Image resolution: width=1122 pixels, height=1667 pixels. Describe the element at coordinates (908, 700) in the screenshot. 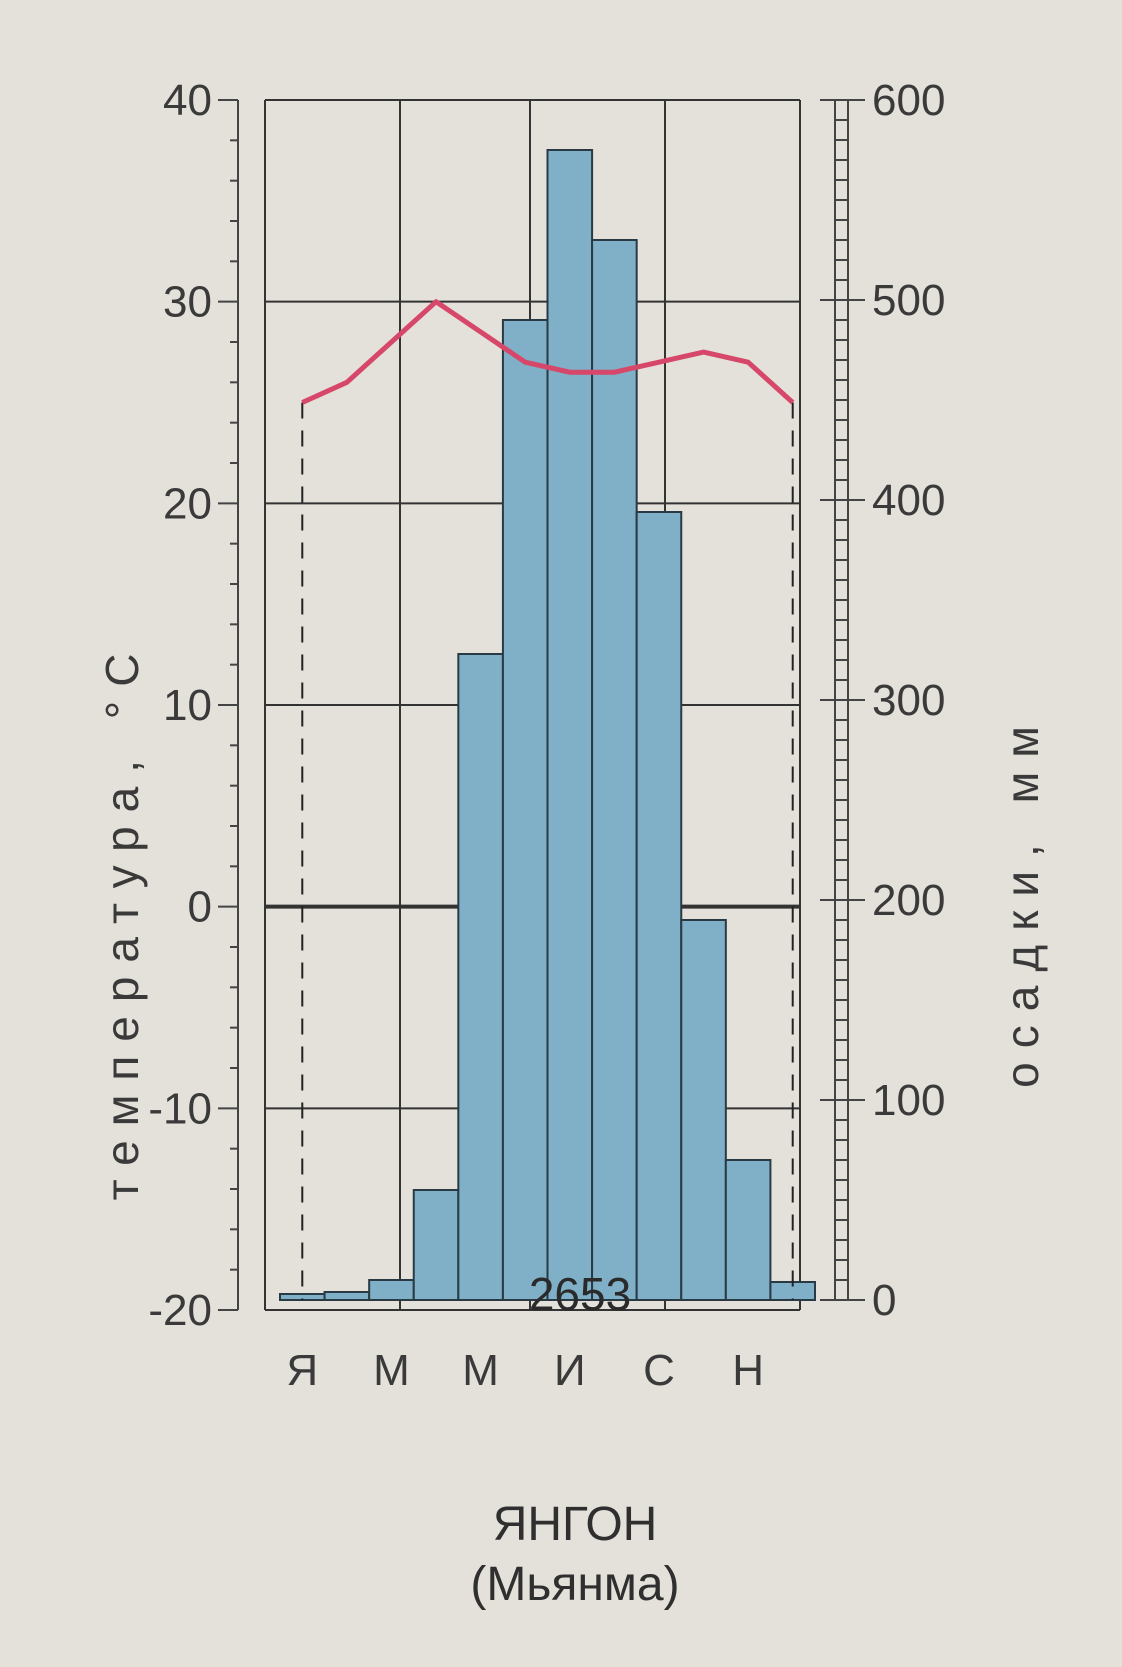

I see `right-tick-label: 300` at that location.